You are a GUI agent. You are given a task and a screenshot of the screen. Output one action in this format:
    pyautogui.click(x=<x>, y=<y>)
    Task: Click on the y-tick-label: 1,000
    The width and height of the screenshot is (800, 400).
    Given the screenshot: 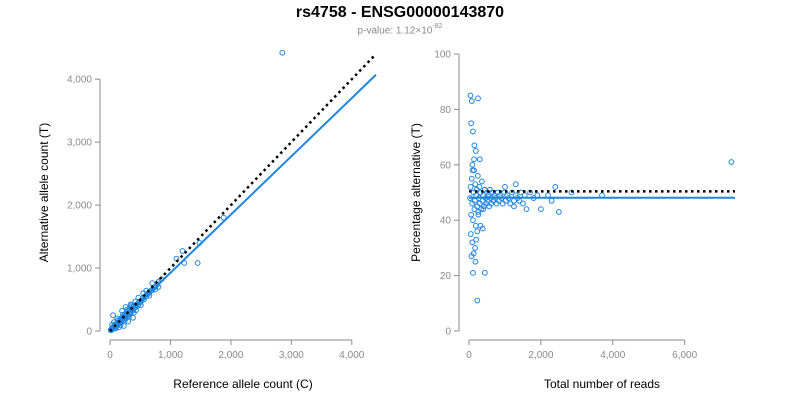 What is the action you would take?
    pyautogui.click(x=79, y=269)
    